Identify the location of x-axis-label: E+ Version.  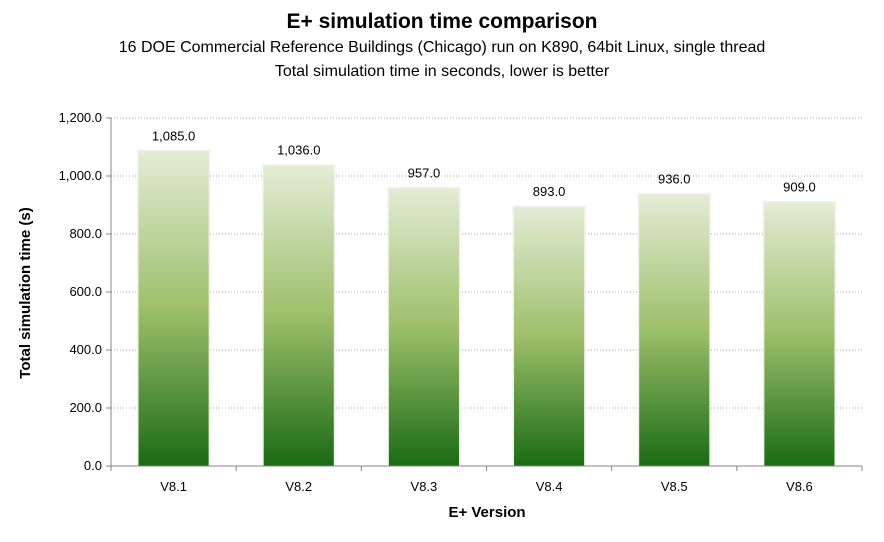
(486, 512).